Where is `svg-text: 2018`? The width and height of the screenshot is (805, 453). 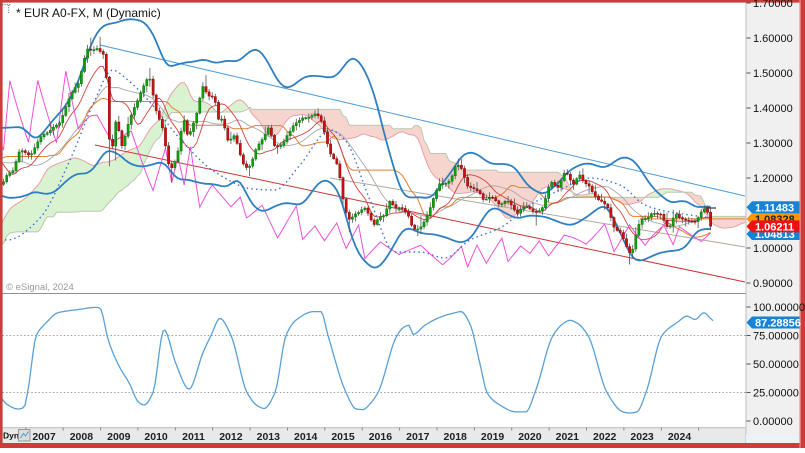 svg-text: 2018 is located at coordinates (456, 437).